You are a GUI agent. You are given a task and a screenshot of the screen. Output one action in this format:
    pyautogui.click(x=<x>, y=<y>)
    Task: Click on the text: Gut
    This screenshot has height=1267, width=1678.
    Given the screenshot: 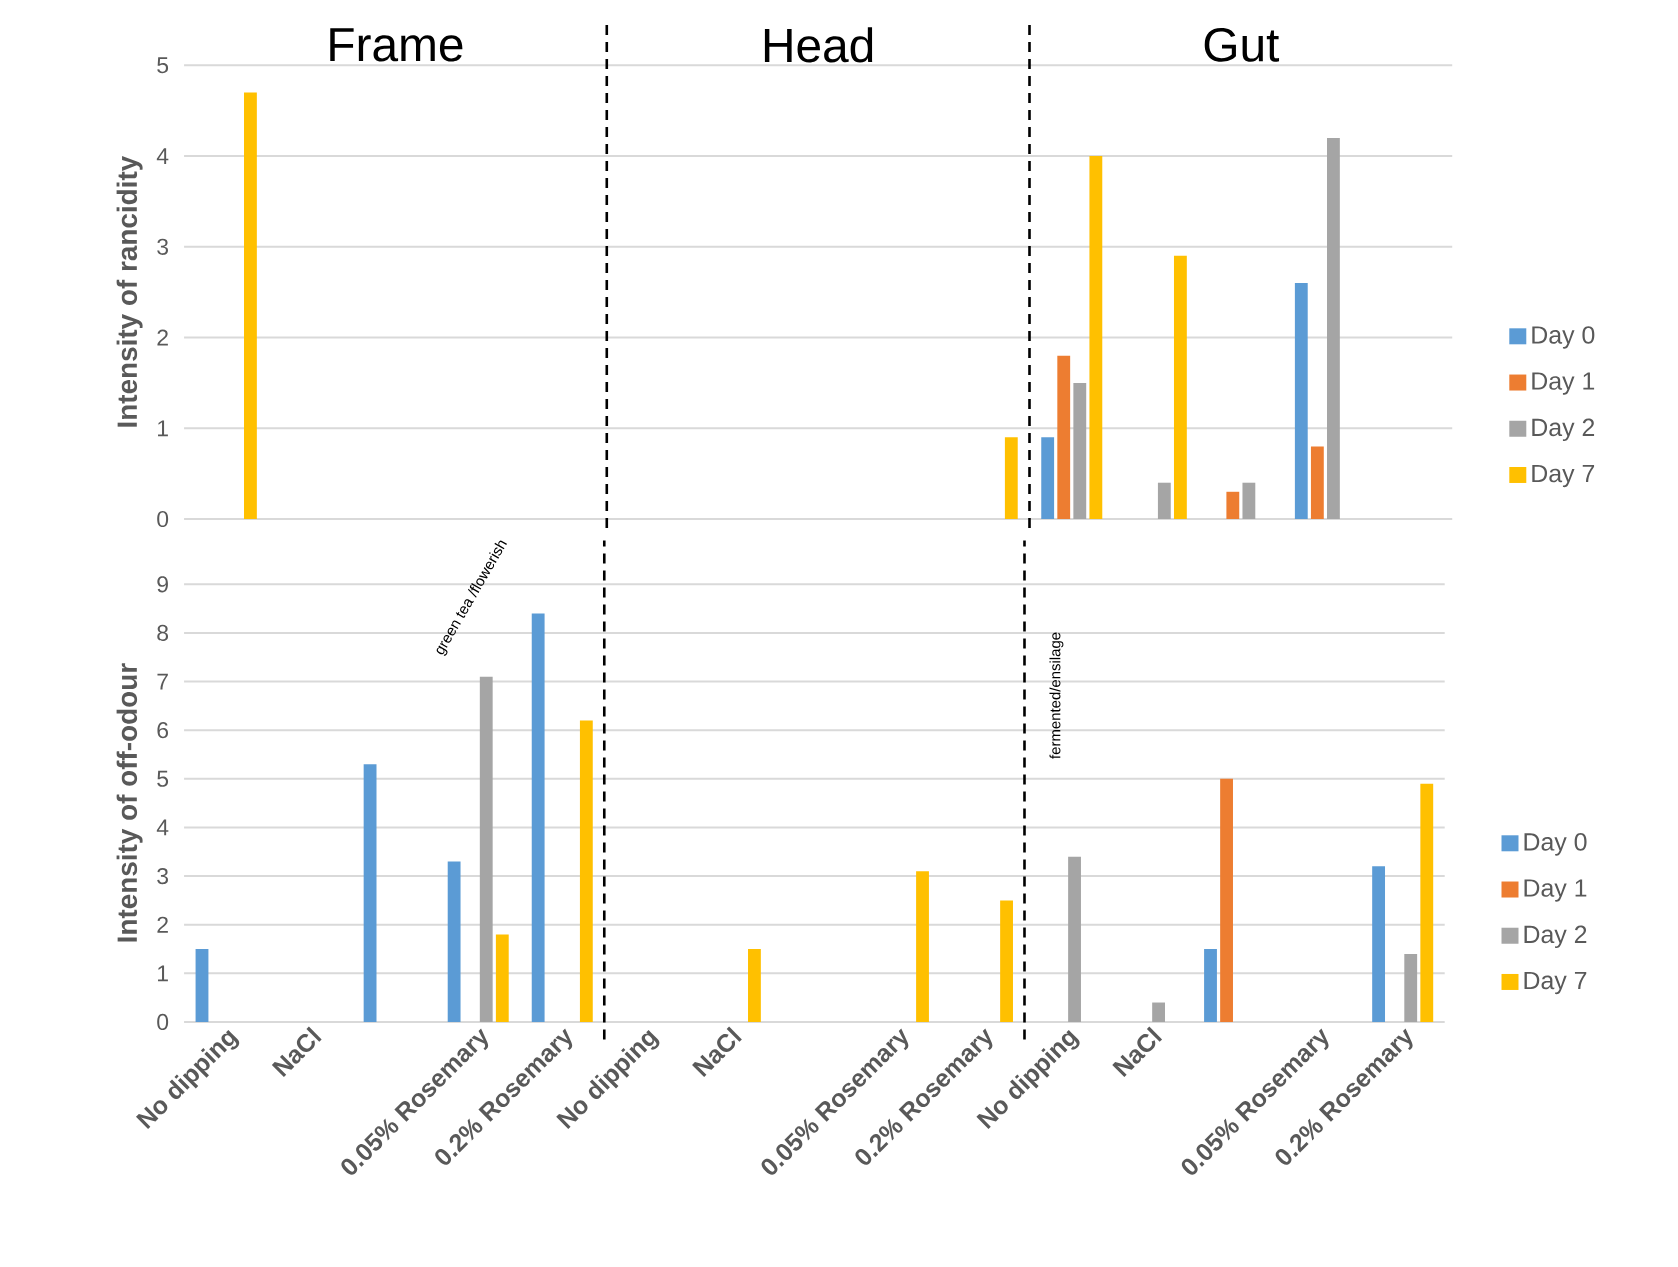 What is the action you would take?
    pyautogui.click(x=1242, y=44)
    